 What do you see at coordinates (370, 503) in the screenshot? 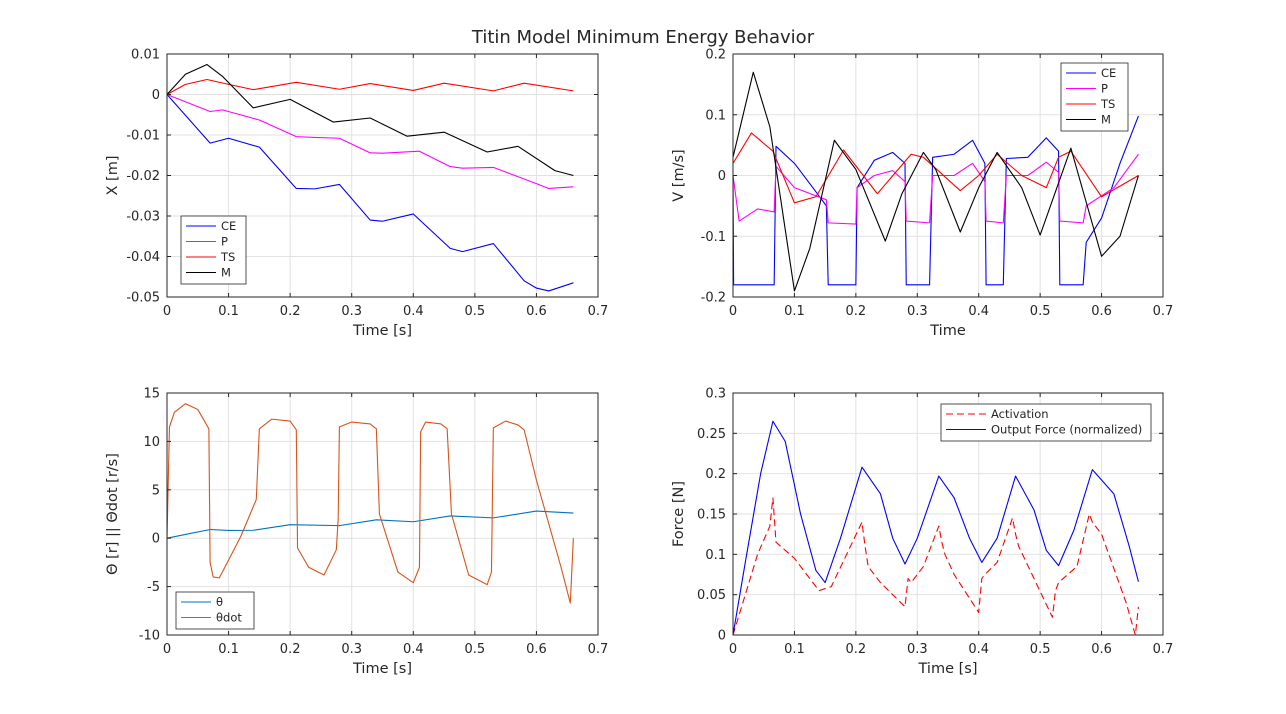
I see `series-line--dot` at bounding box center [370, 503].